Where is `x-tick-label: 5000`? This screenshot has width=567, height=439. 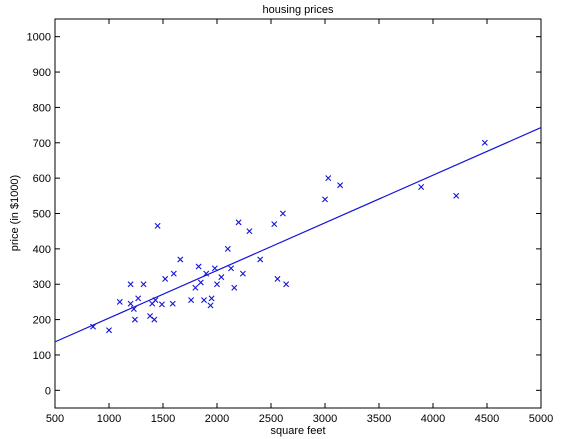 x-tick-label: 5000 is located at coordinates (541, 419).